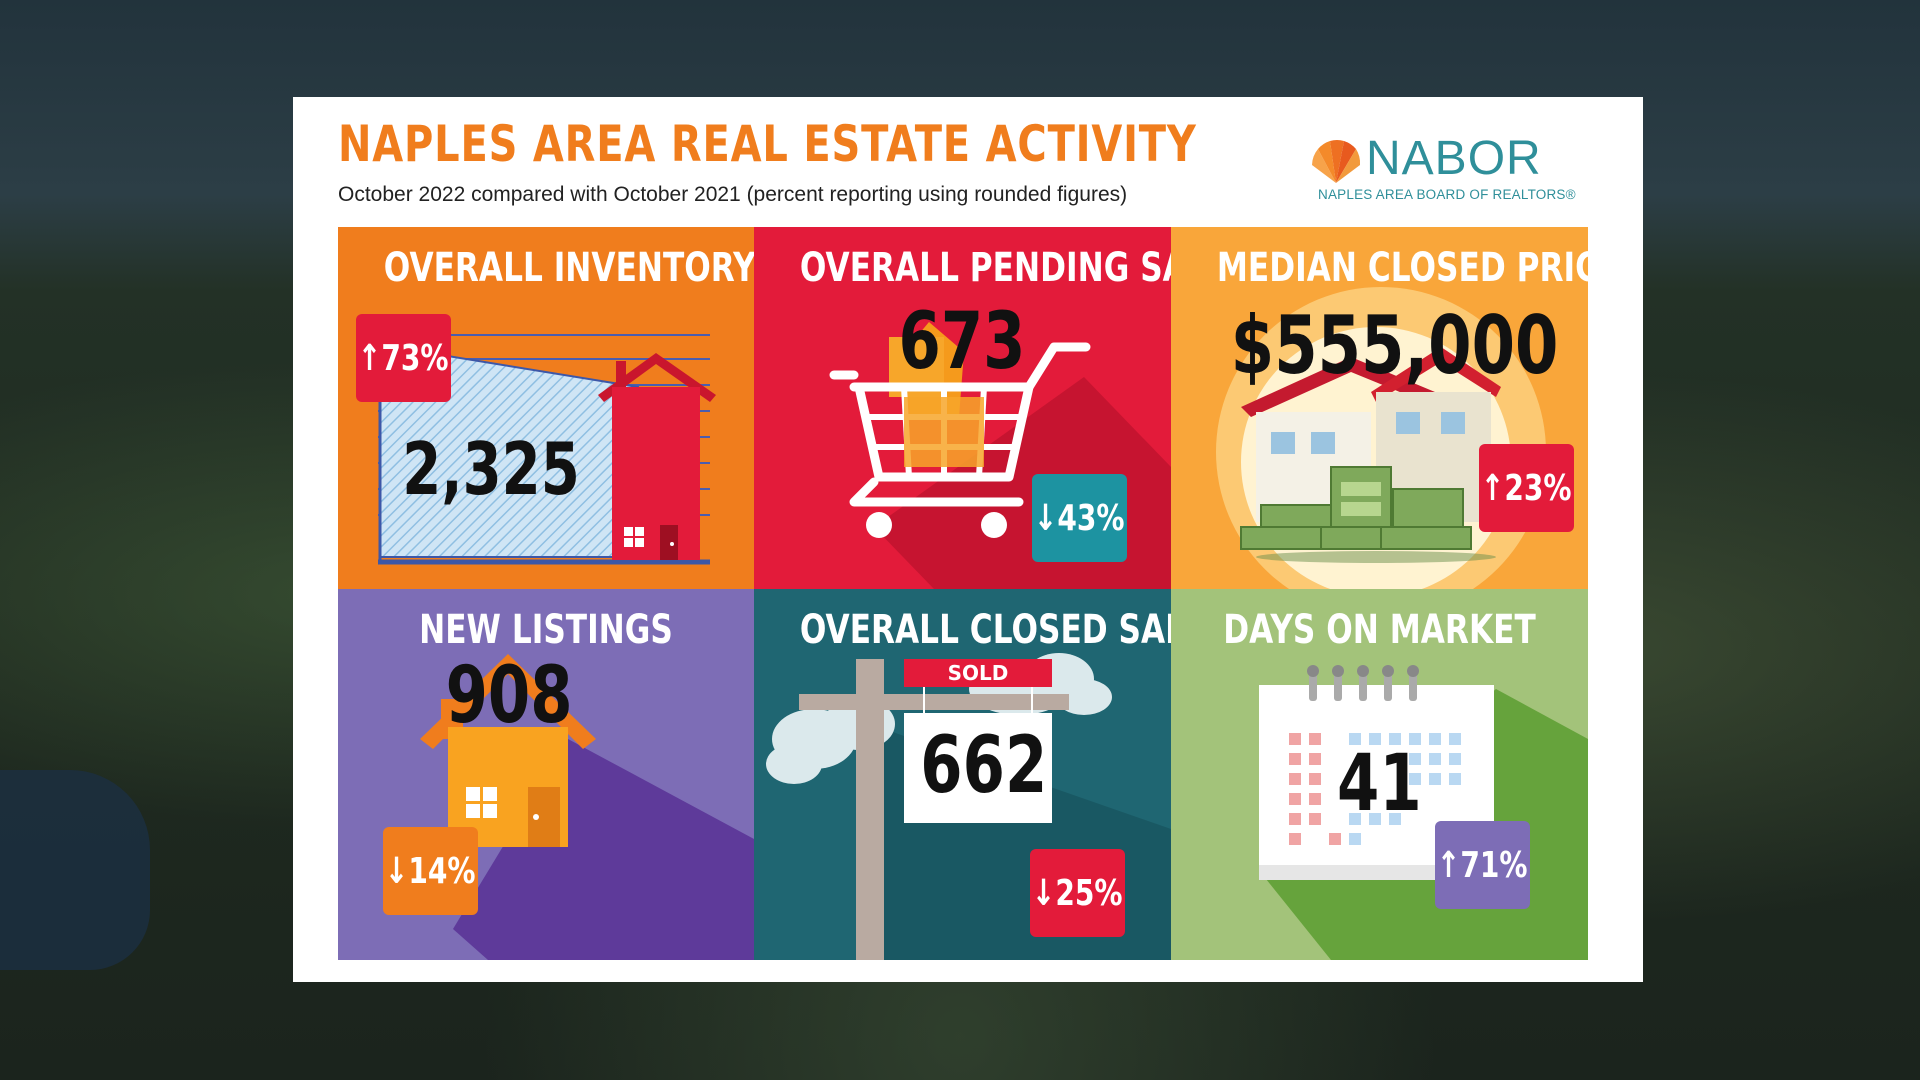 Image resolution: width=1920 pixels, height=1080 pixels. What do you see at coordinates (1454, 158) in the screenshot?
I see `logo-wordmark: NABOR` at bounding box center [1454, 158].